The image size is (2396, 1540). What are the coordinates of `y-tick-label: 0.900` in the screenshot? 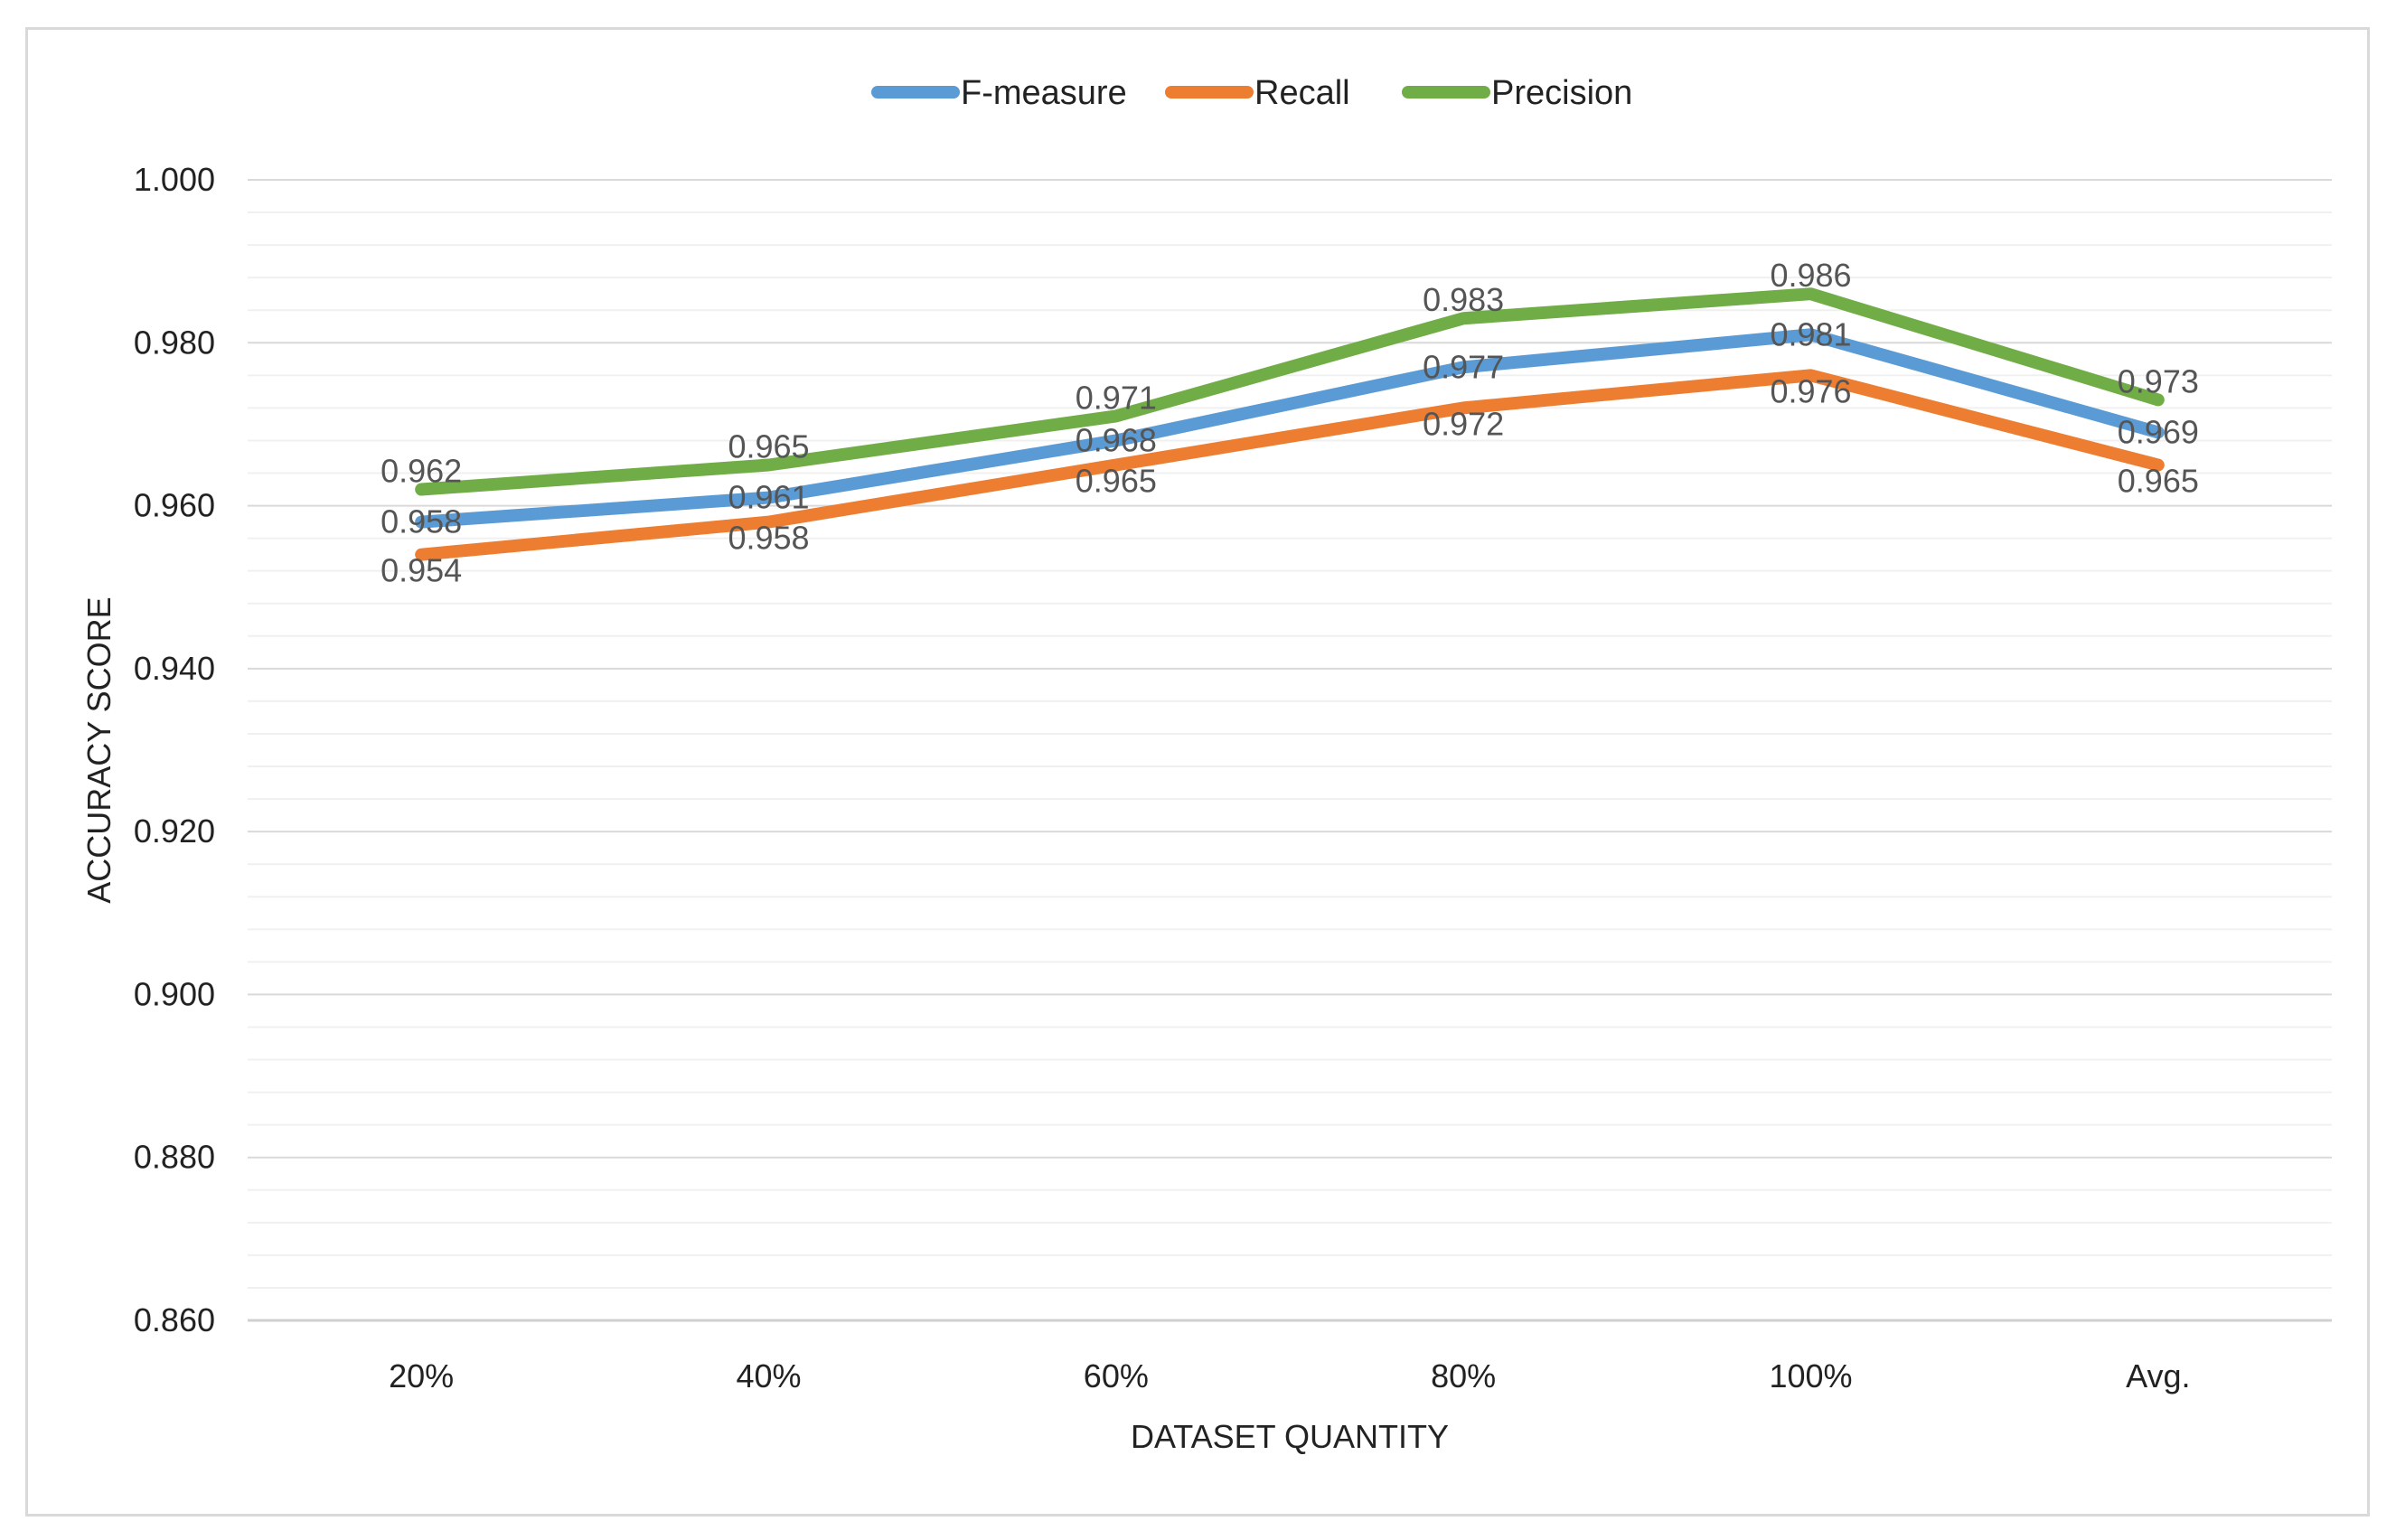 It's located at (174, 994).